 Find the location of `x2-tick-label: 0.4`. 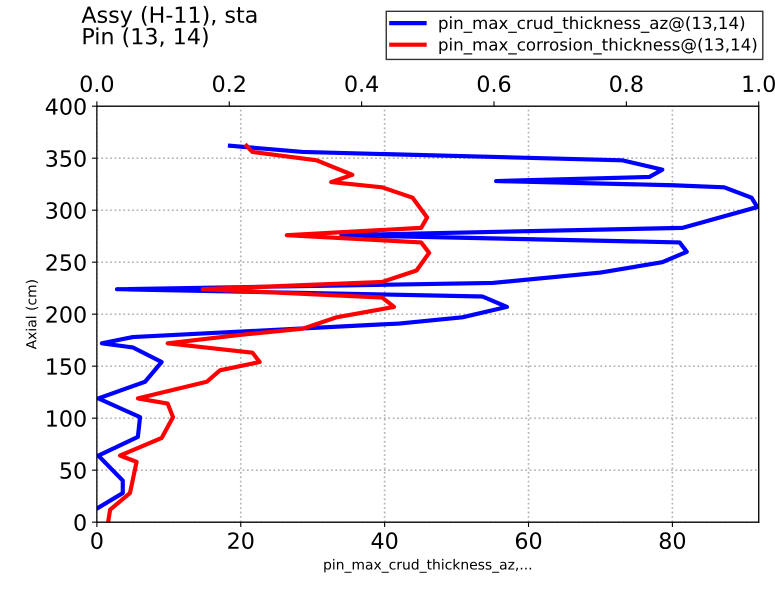

x2-tick-label: 0.4 is located at coordinates (361, 83).